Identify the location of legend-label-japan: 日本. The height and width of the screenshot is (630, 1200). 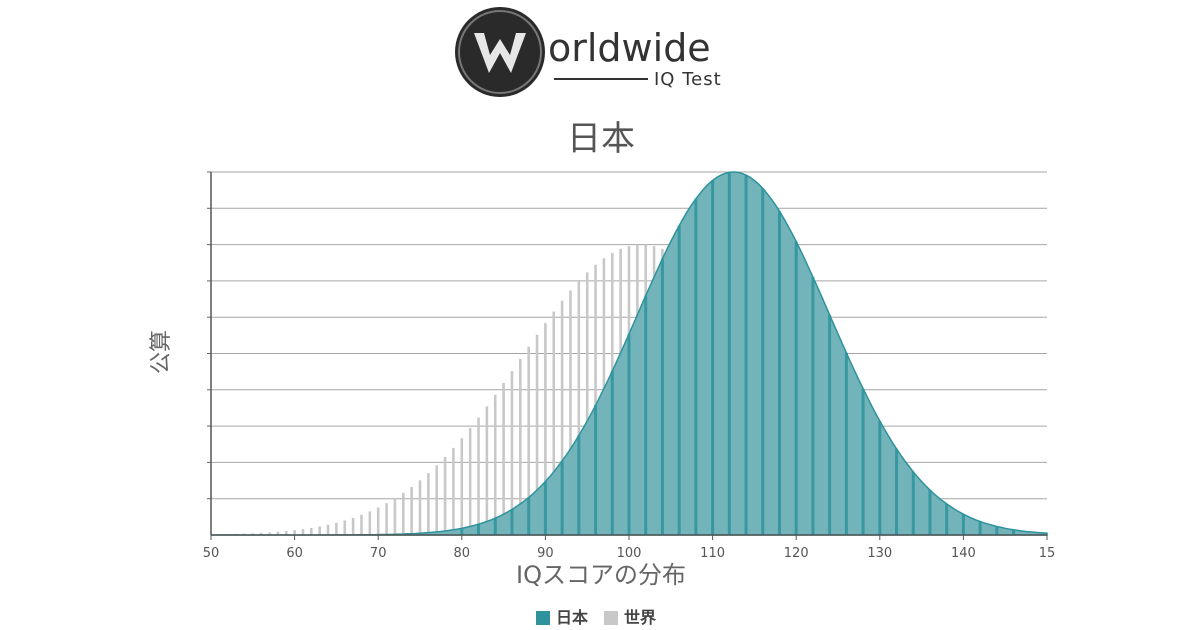
(572, 617).